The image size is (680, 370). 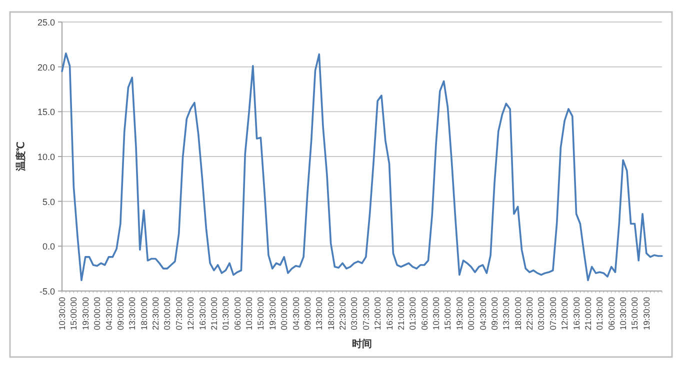 I want to click on y-tick-label: 25.0, so click(x=46, y=23).